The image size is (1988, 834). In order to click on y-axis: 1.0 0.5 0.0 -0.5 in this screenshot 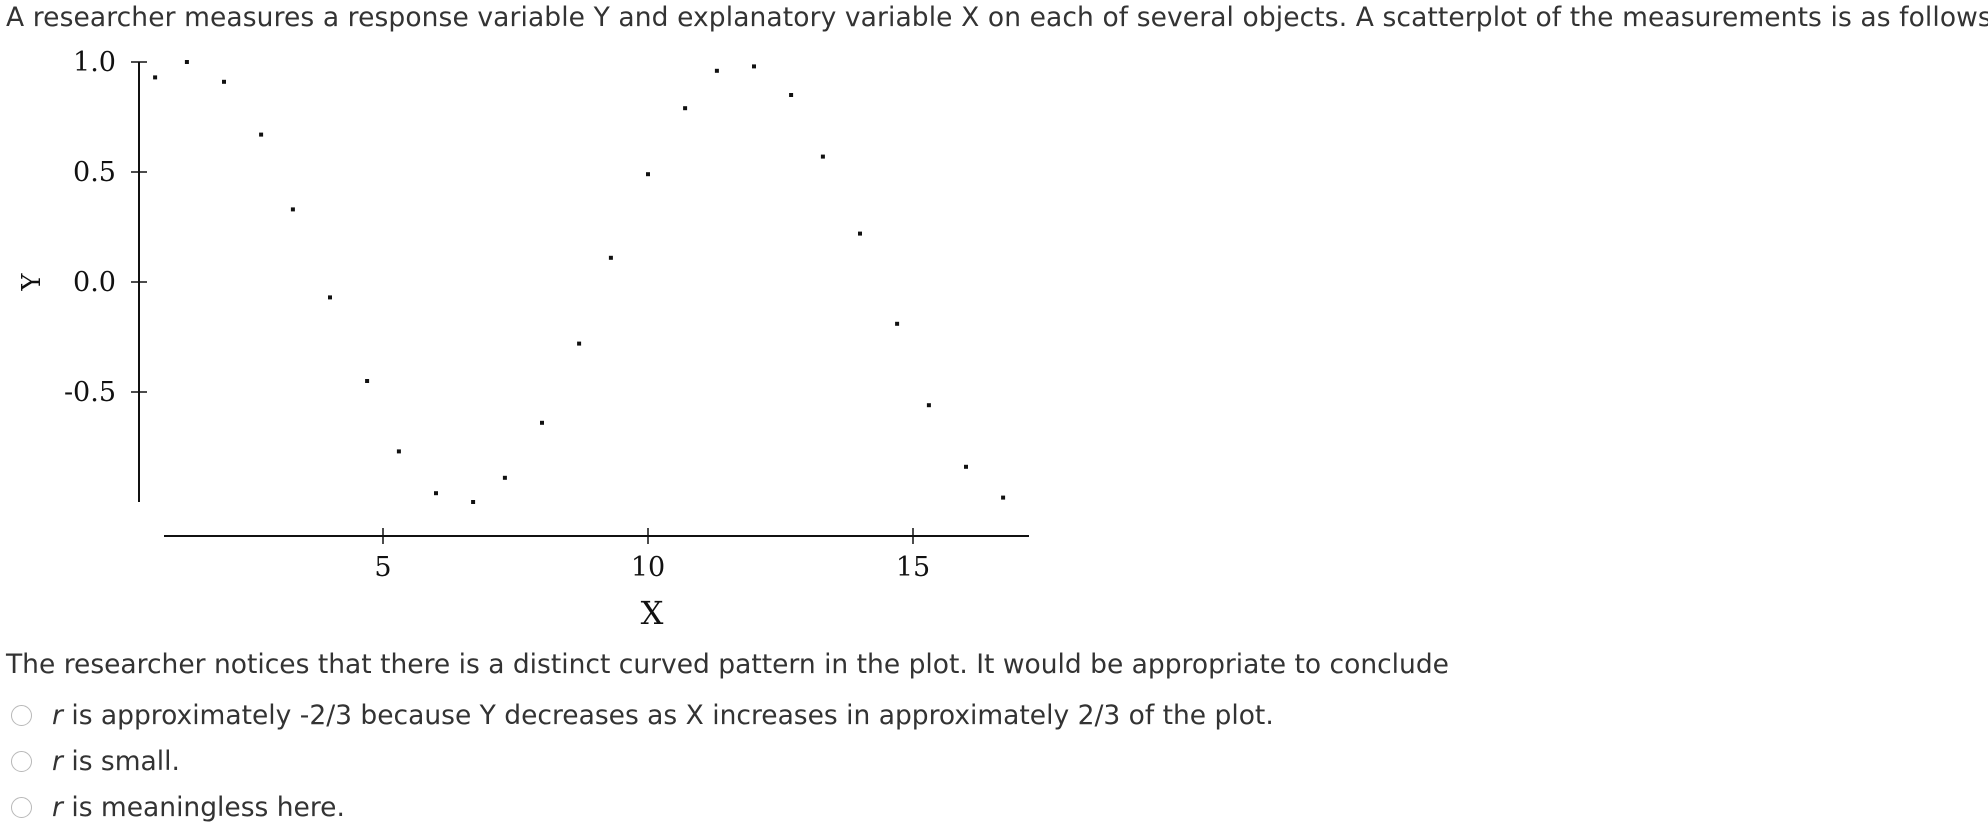, I will do `click(105, 274)`.